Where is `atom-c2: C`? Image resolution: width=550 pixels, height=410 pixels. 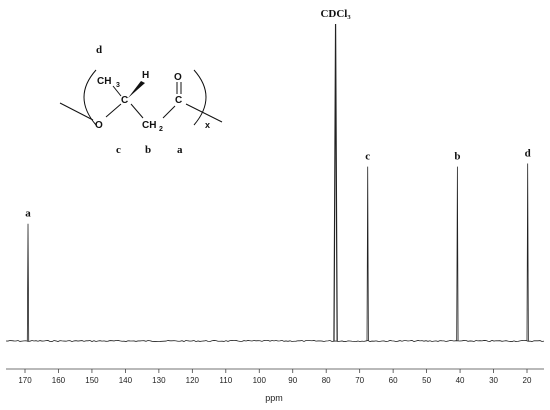
atom-c2: C is located at coordinates (178, 100).